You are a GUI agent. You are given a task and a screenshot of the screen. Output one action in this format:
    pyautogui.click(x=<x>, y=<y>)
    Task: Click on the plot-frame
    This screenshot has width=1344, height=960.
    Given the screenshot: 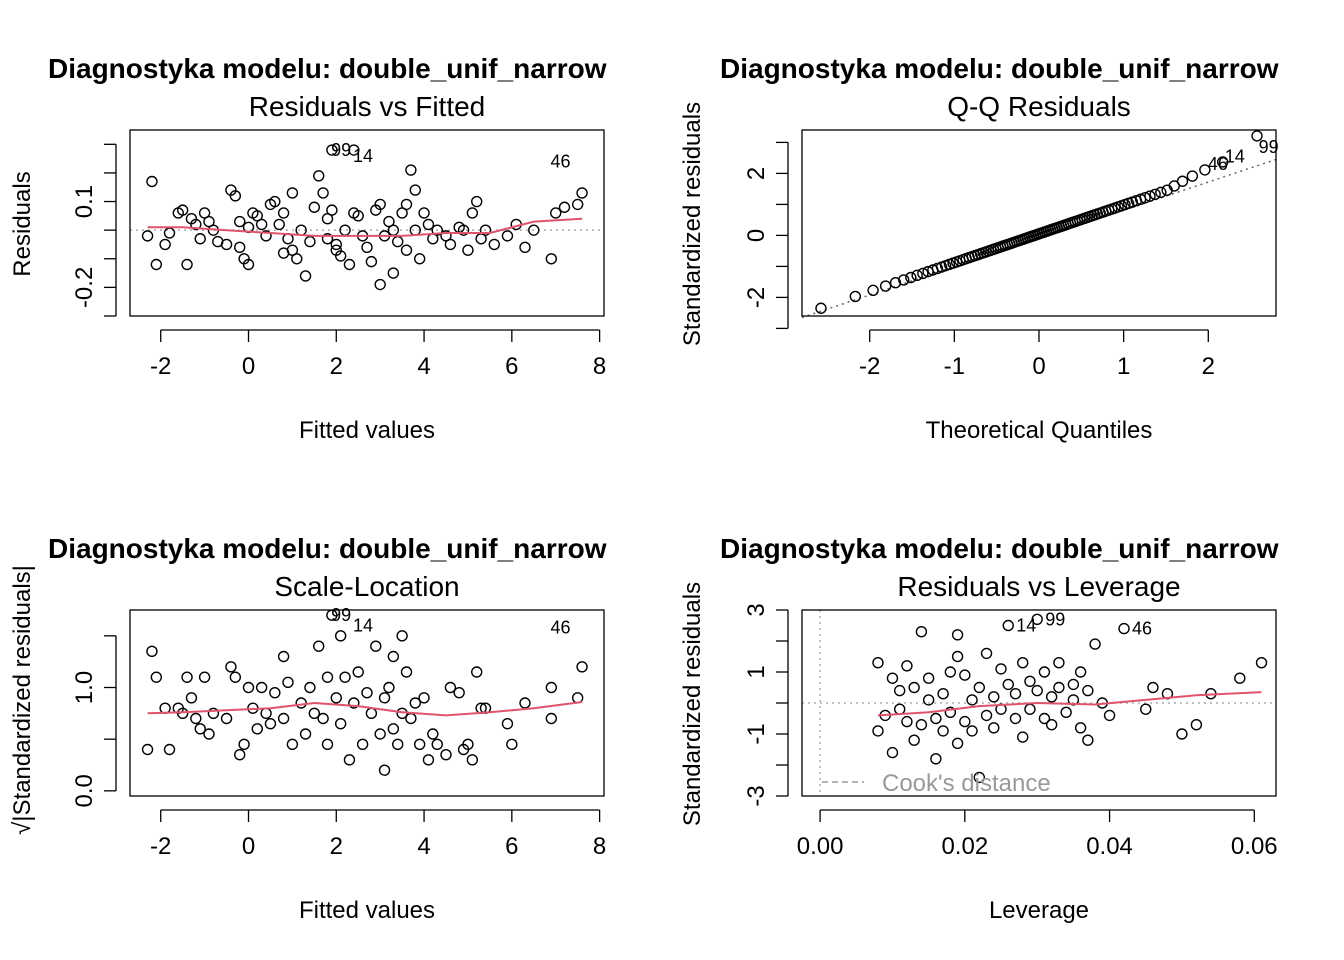 What is the action you would take?
    pyautogui.click(x=1039, y=703)
    